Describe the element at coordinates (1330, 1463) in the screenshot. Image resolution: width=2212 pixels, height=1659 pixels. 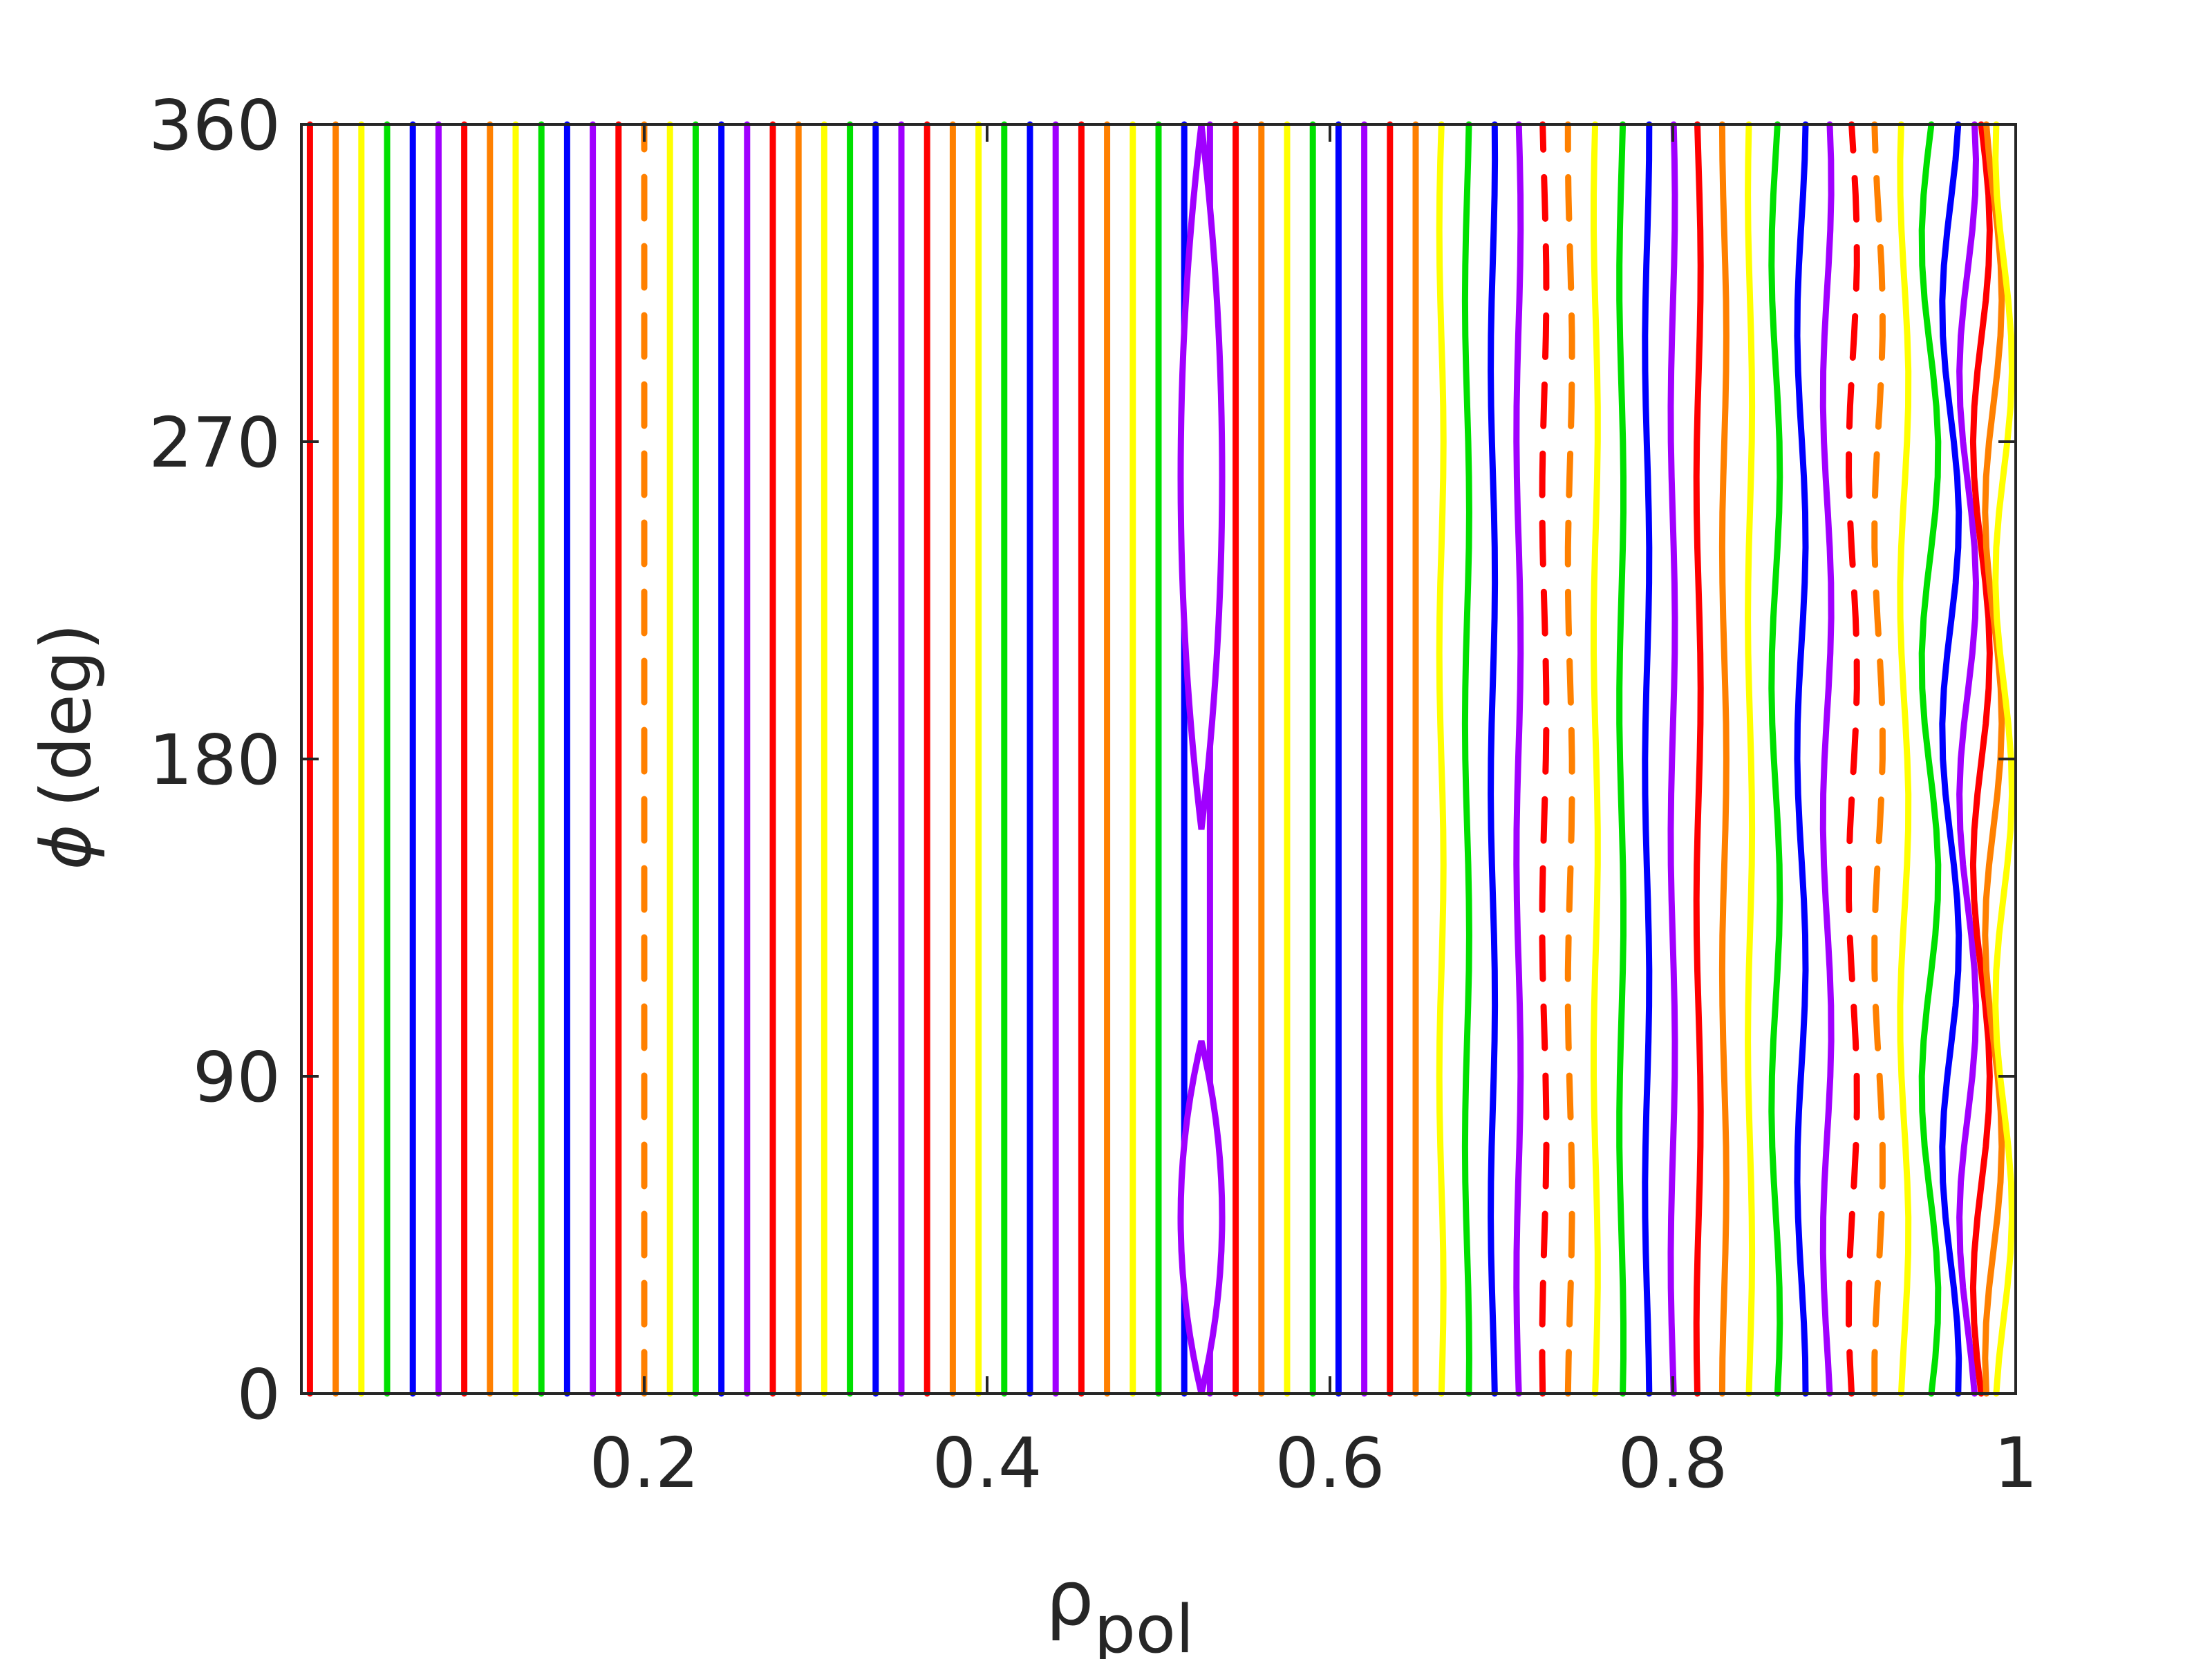
I see `x-tick-label: 0.6` at that location.